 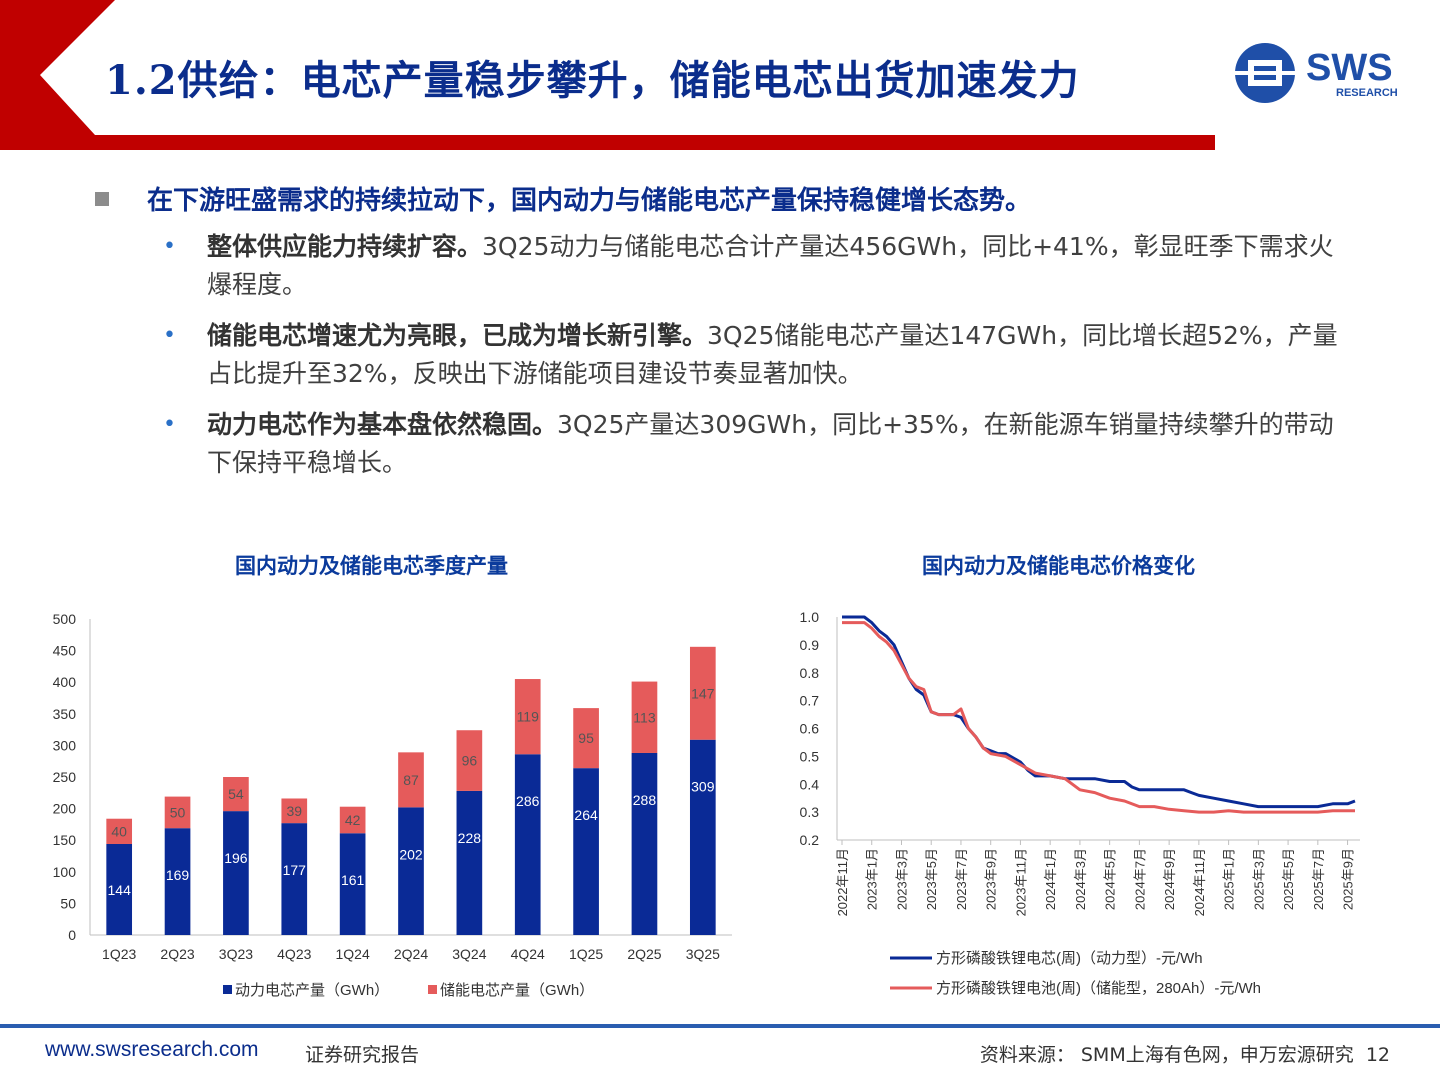 I want to click on bar-power-label: 286, so click(x=528, y=801).